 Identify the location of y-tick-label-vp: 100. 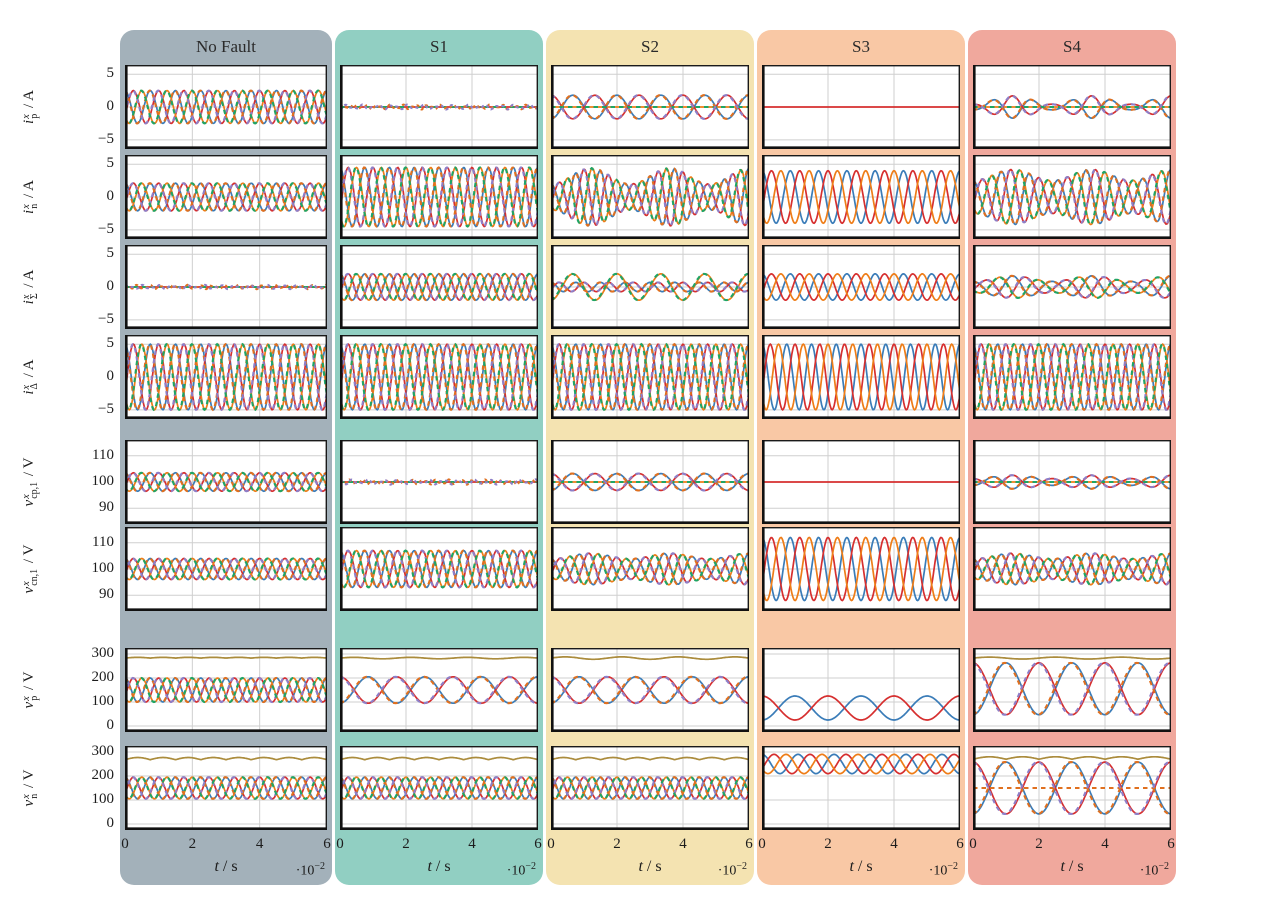
(103, 701).